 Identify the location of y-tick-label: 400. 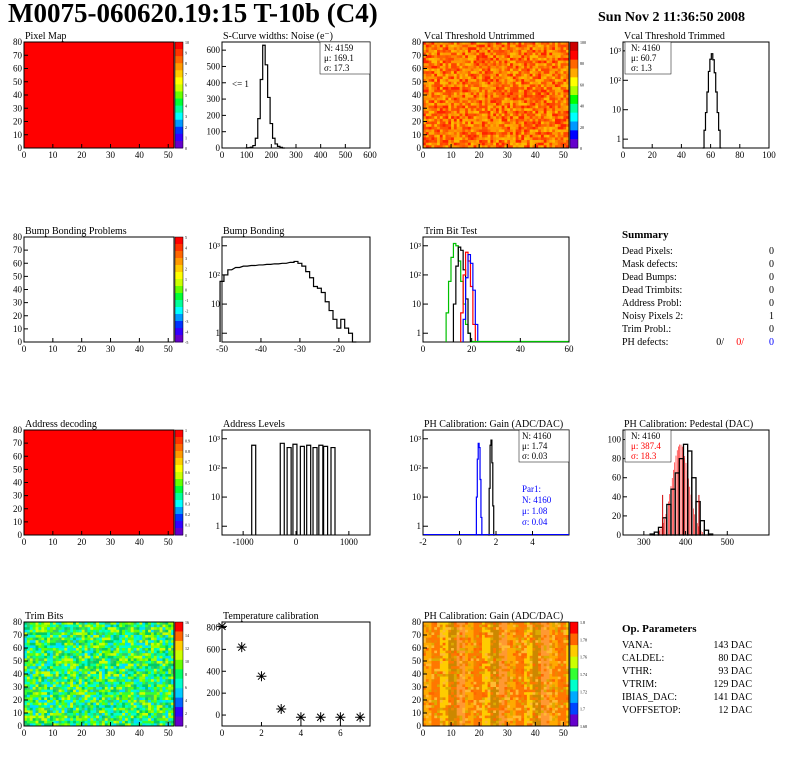
(214, 671).